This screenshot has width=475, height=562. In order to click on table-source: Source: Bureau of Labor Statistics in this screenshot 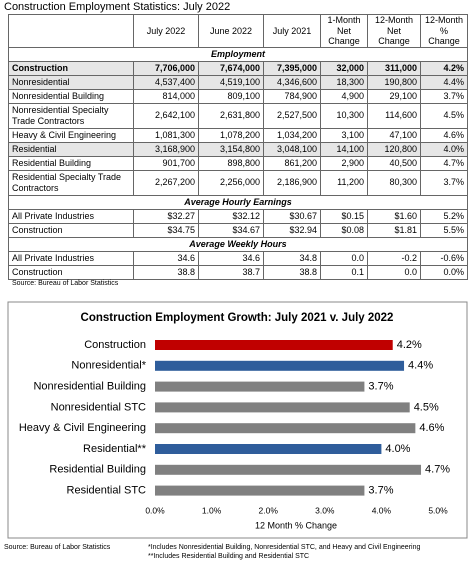, I will do `click(65, 283)`.